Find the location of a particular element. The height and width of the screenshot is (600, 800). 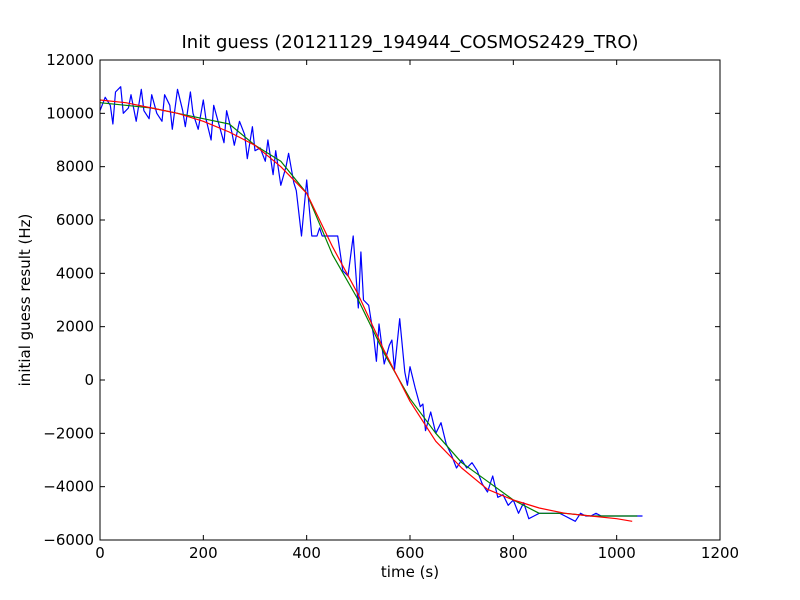

x-tick-label: 200 is located at coordinates (203, 553).